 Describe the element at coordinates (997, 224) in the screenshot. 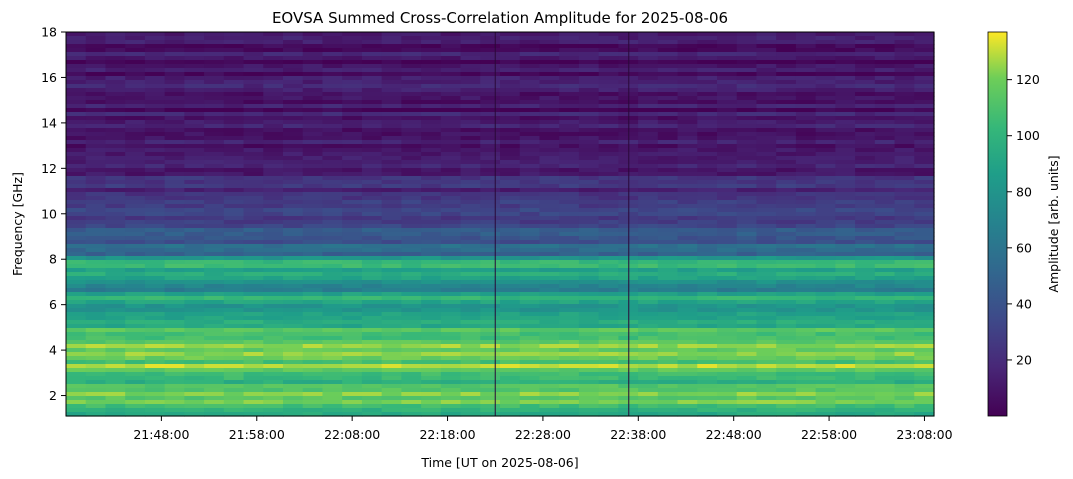

I see `colorbar` at that location.